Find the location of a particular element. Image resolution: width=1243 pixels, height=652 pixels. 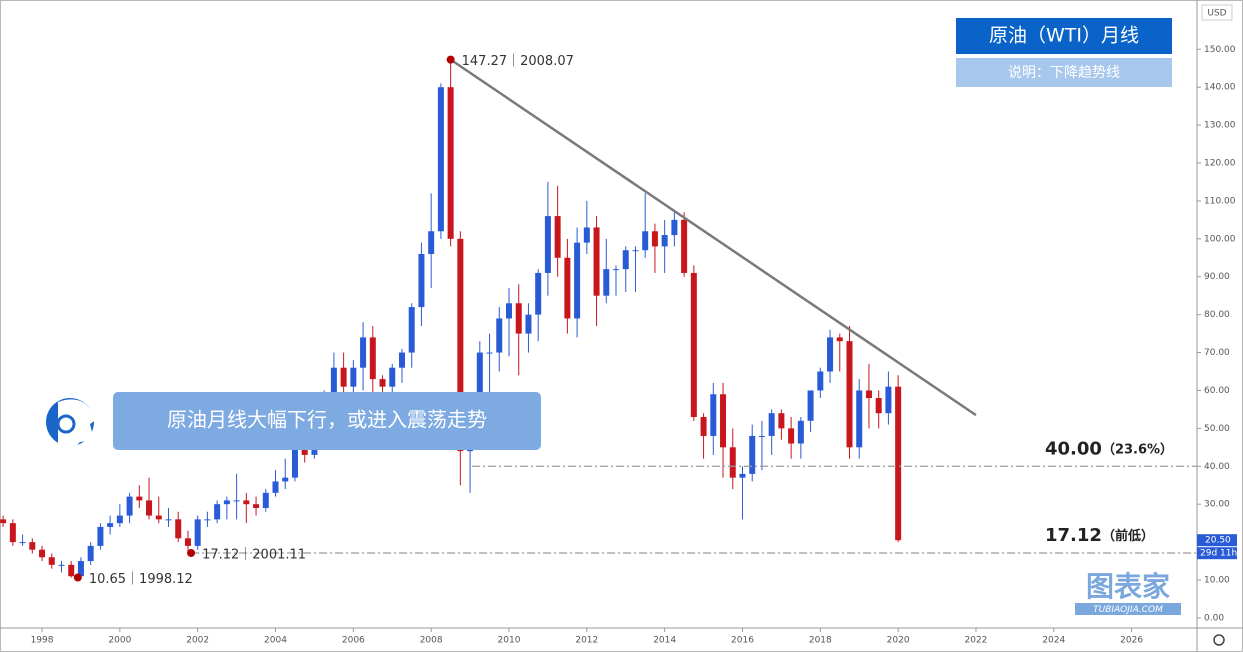

y-tick-label: 140.00 is located at coordinates (1220, 88).